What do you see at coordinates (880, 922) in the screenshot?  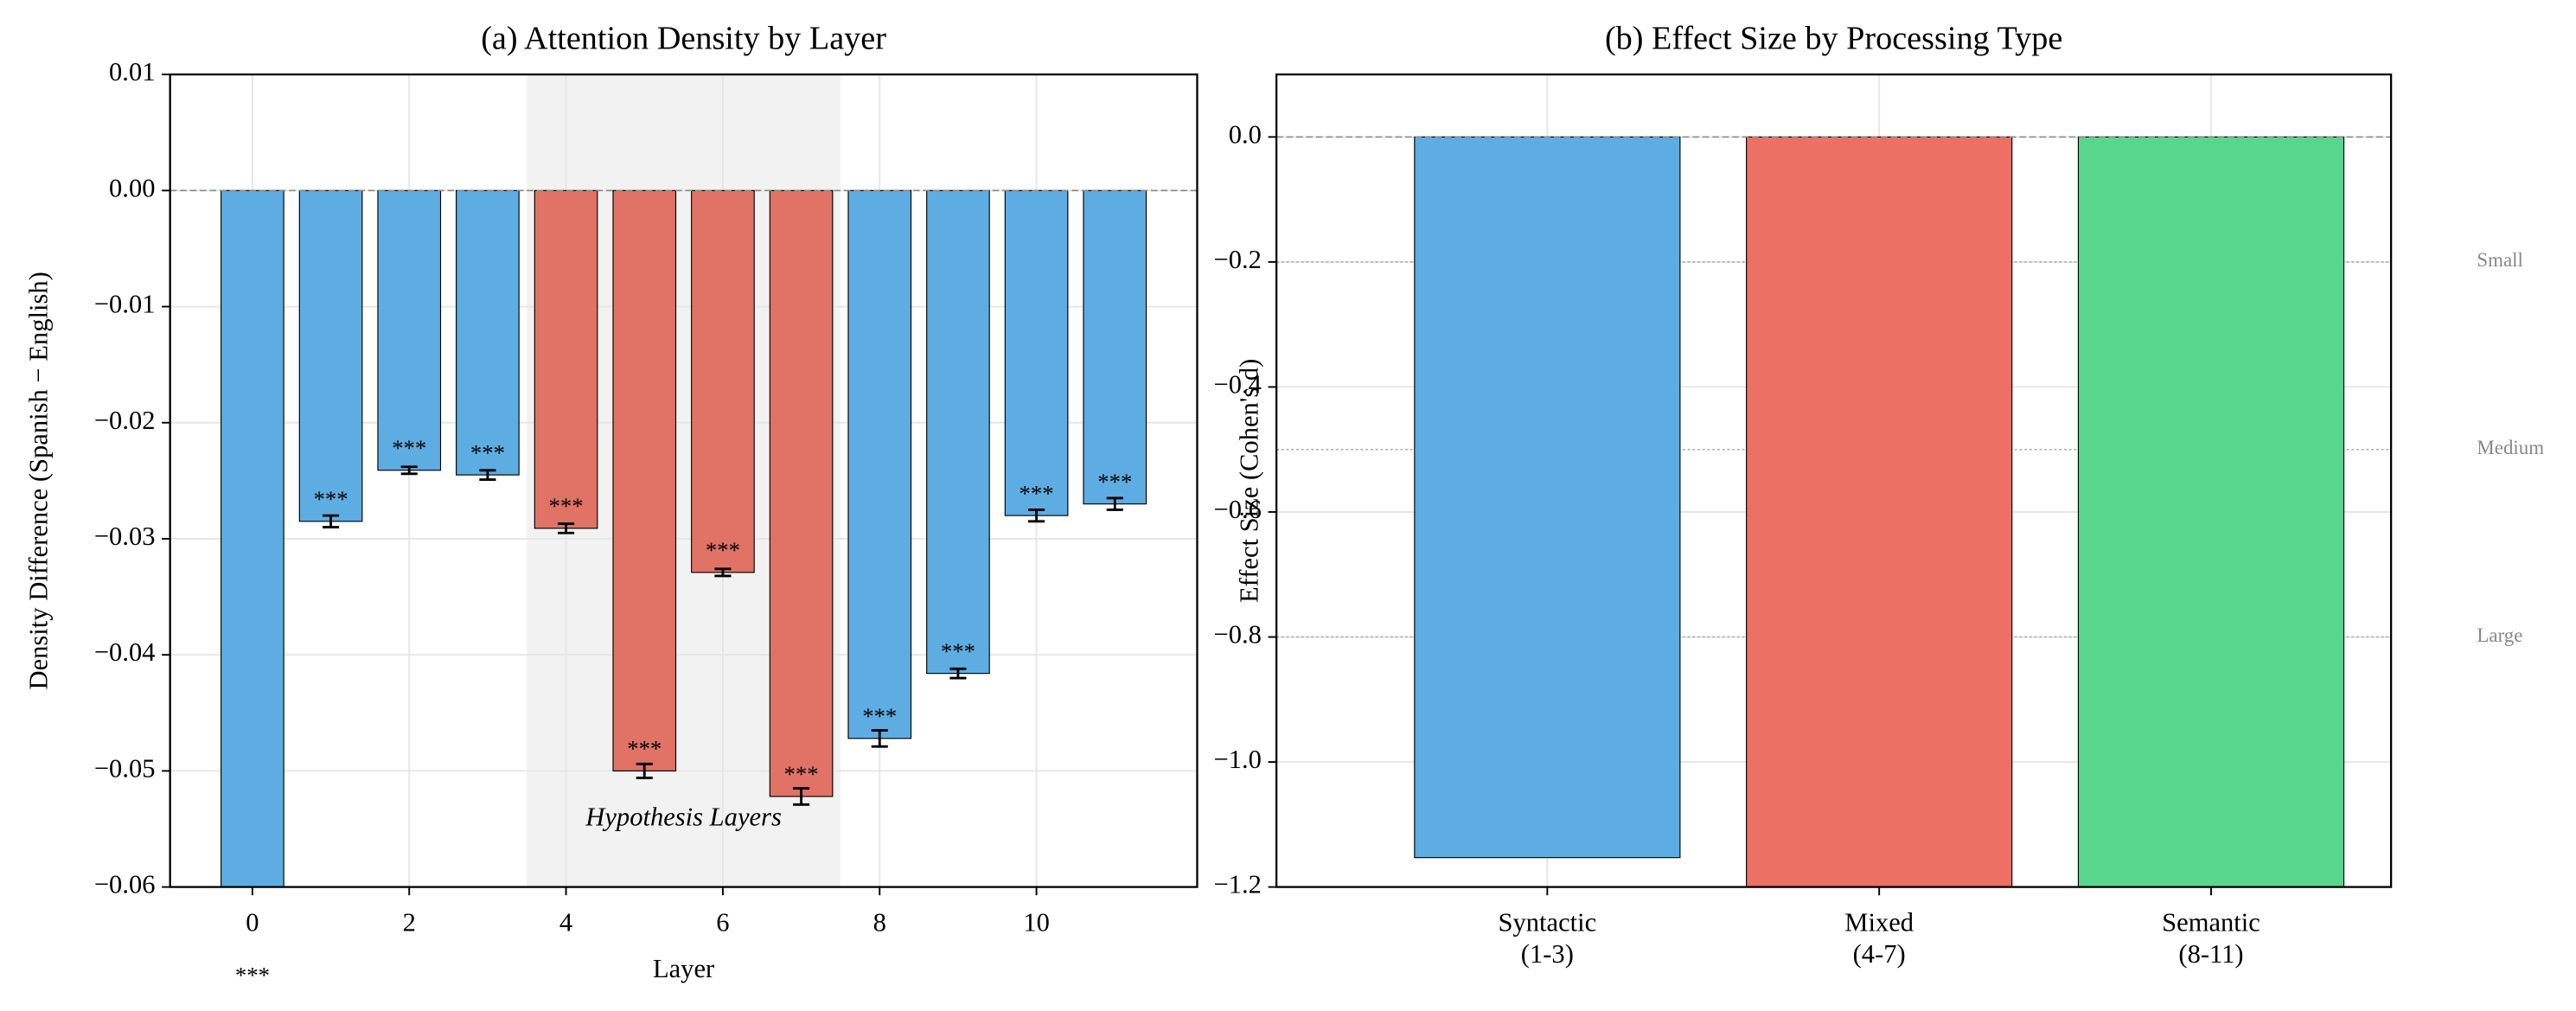 I see `x-tick-label: 8` at bounding box center [880, 922].